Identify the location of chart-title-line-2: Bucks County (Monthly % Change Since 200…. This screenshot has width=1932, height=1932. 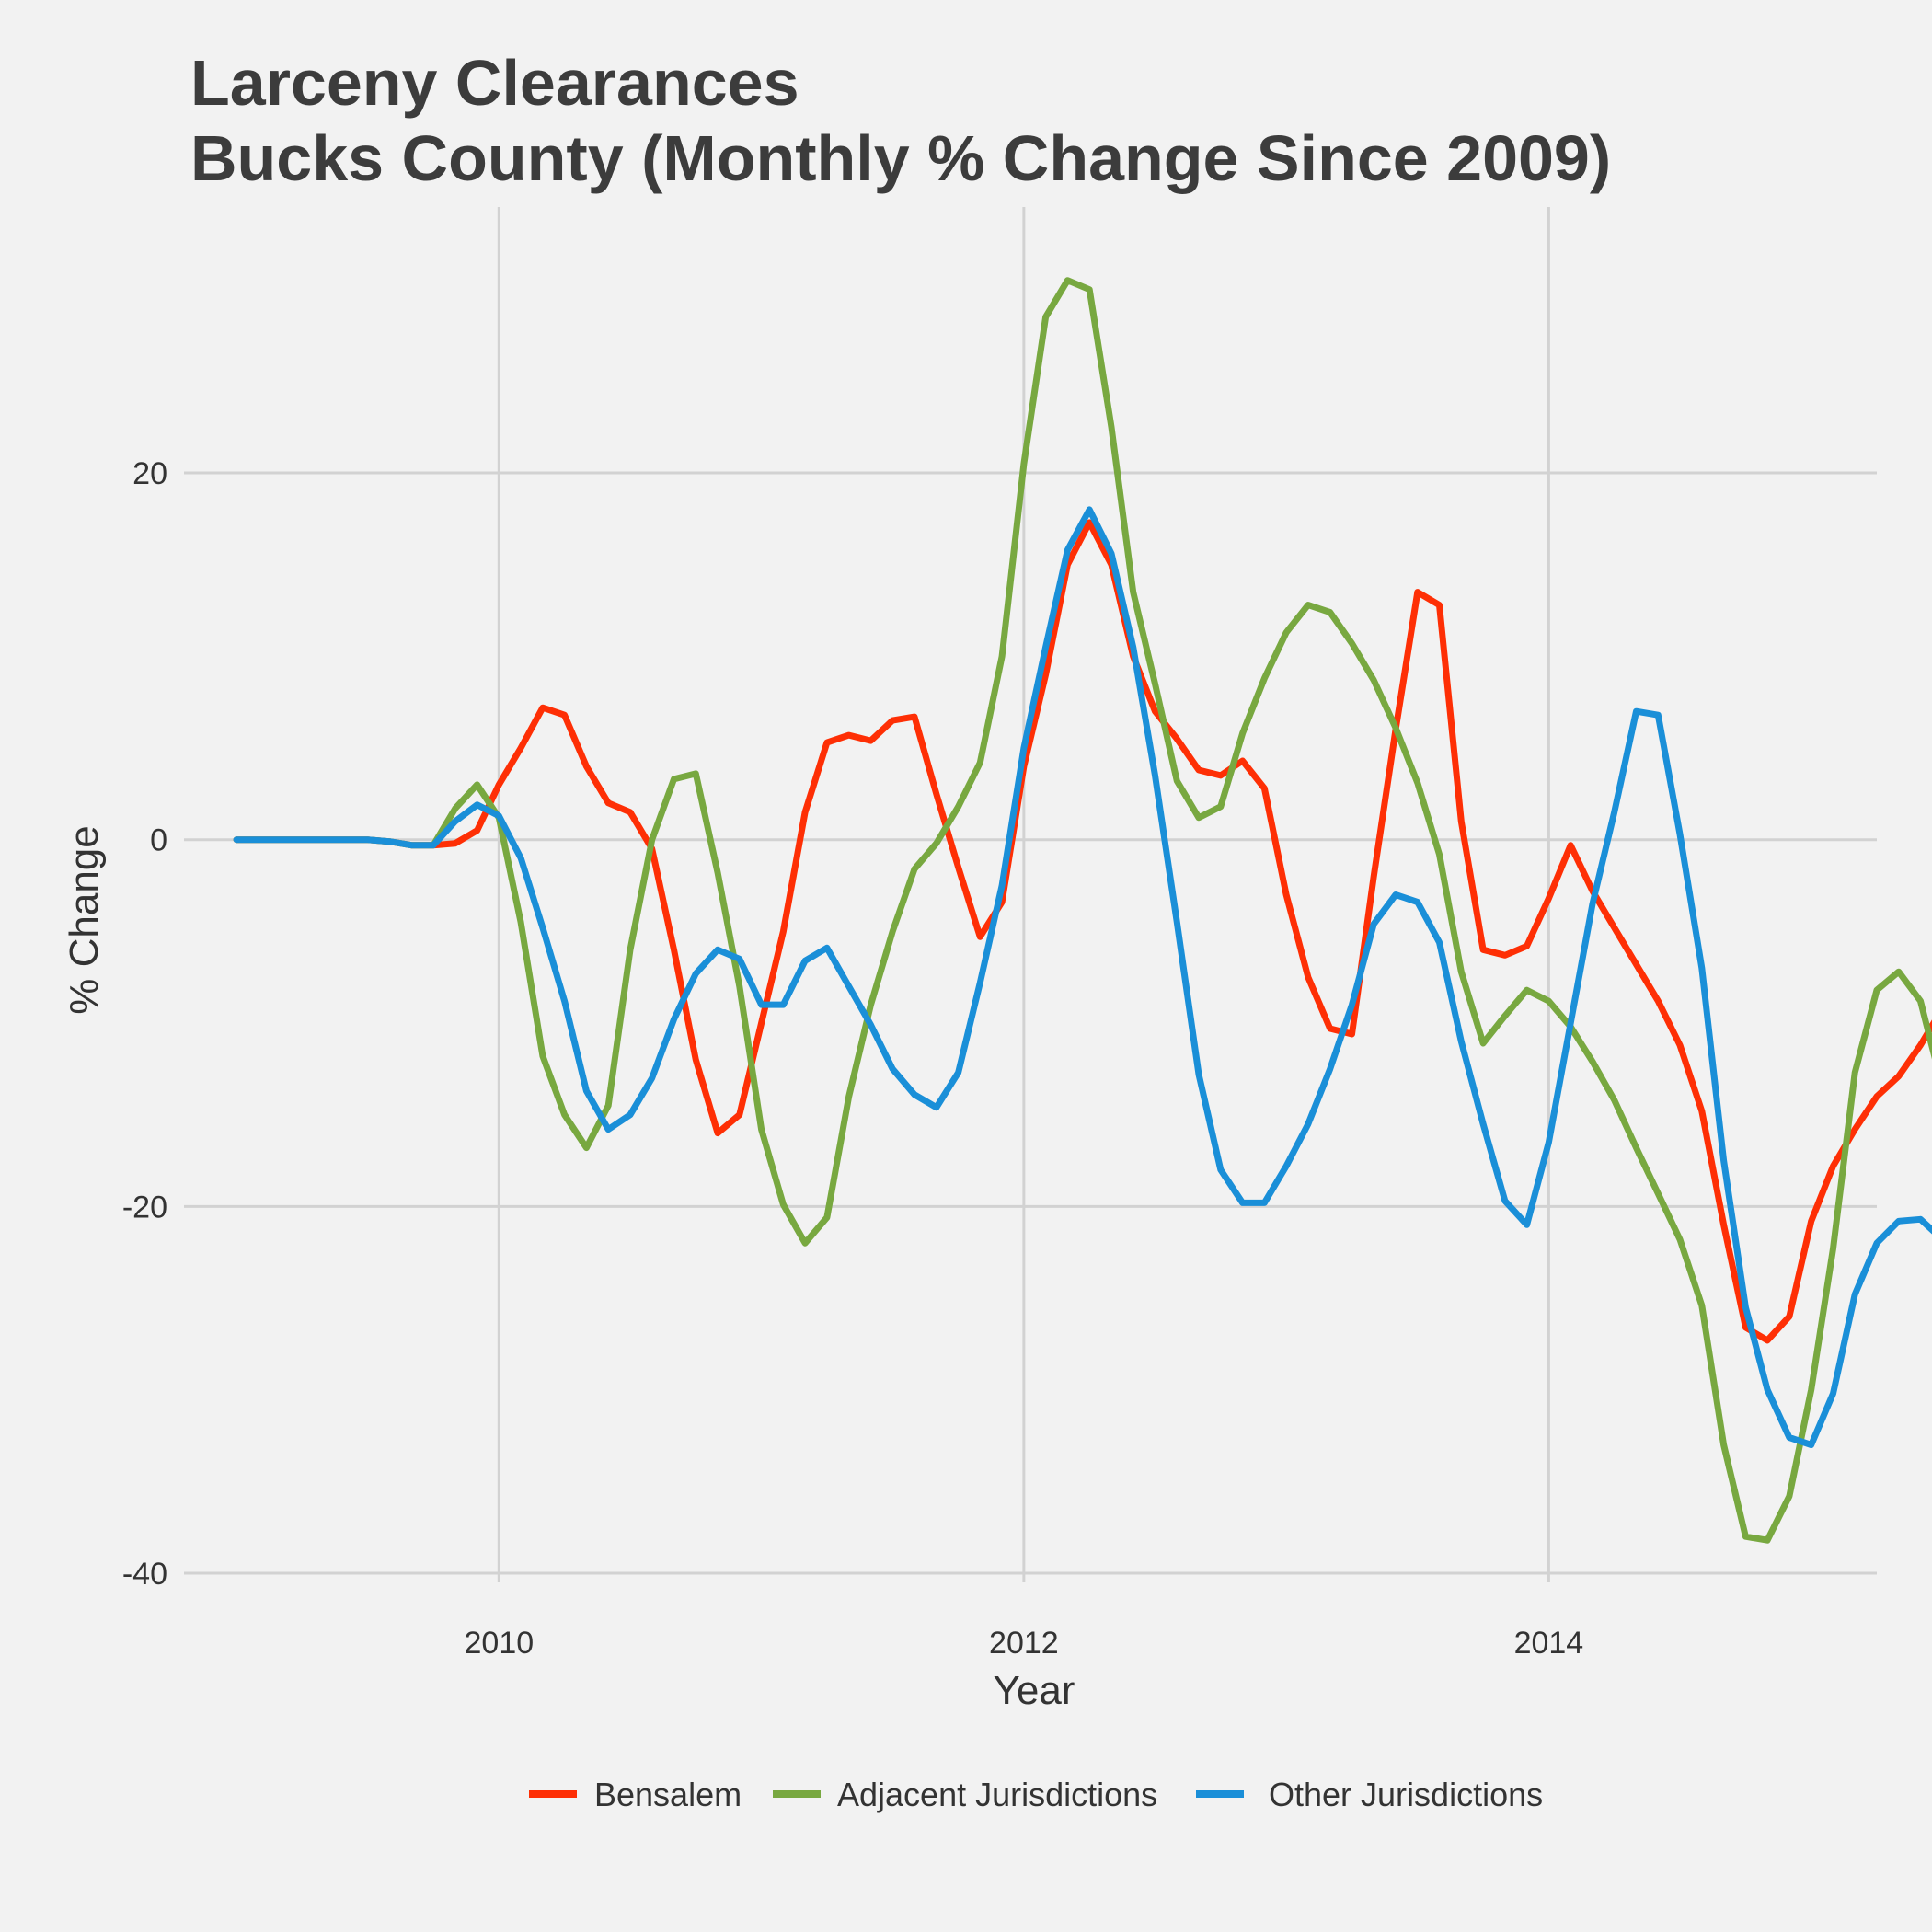
(900, 158).